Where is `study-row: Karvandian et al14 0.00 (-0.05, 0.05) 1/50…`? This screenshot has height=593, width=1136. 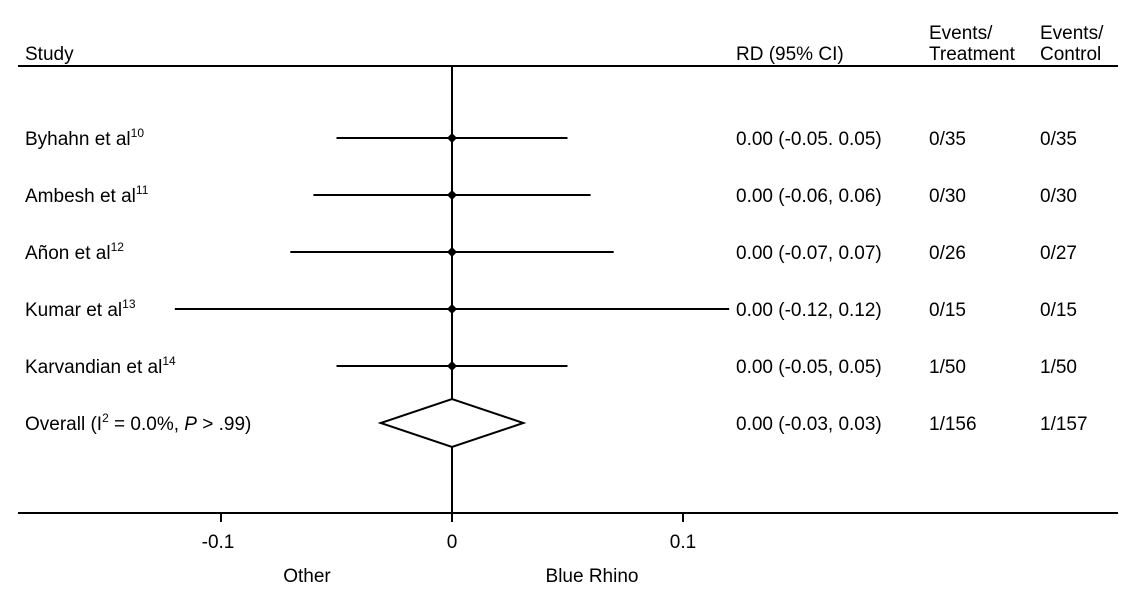
study-row: Karvandian et al14 0.00 (-0.05, 0.05) 1/50… is located at coordinates (551, 366).